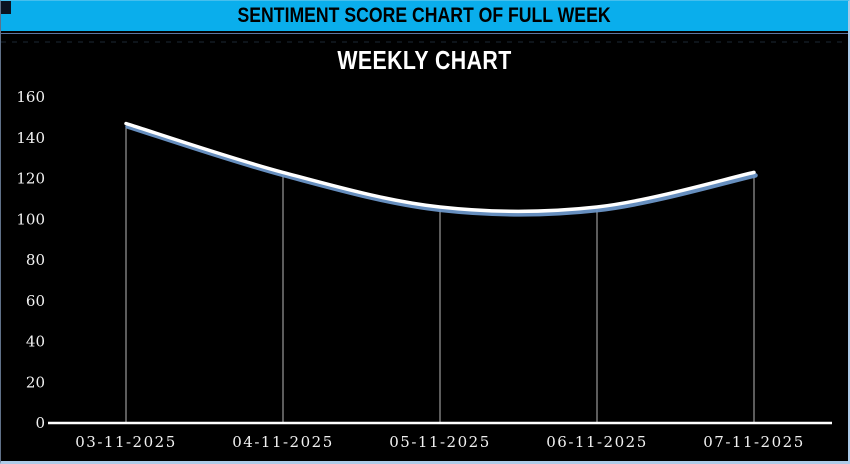  Describe the element at coordinates (6, 7) in the screenshot. I see `header-corner-block` at that location.